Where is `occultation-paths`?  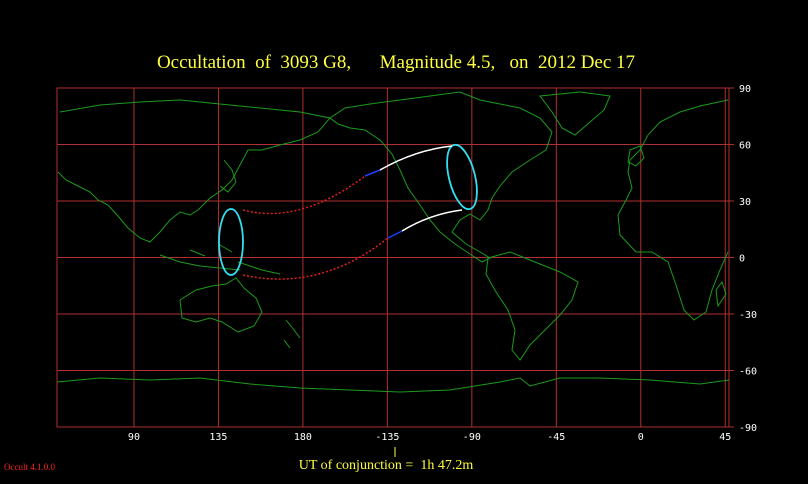 occultation-paths is located at coordinates (348, 211).